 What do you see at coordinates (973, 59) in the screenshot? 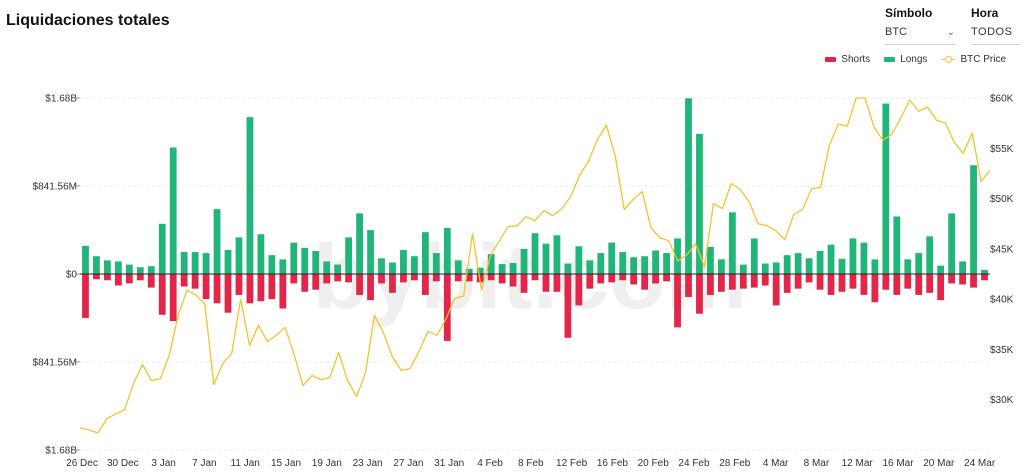
I see `legend-item-btc-price: BTC Price` at bounding box center [973, 59].